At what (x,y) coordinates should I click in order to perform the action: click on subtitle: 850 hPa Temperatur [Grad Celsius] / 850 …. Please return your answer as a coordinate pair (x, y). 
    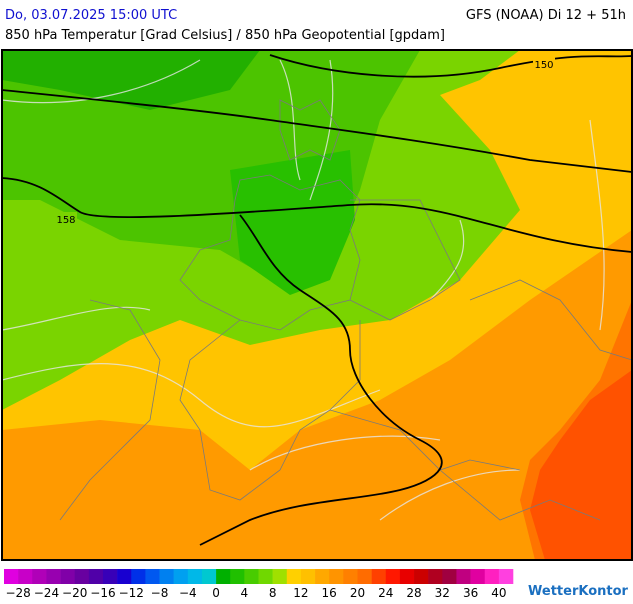
    Looking at the image, I should click on (225, 35).